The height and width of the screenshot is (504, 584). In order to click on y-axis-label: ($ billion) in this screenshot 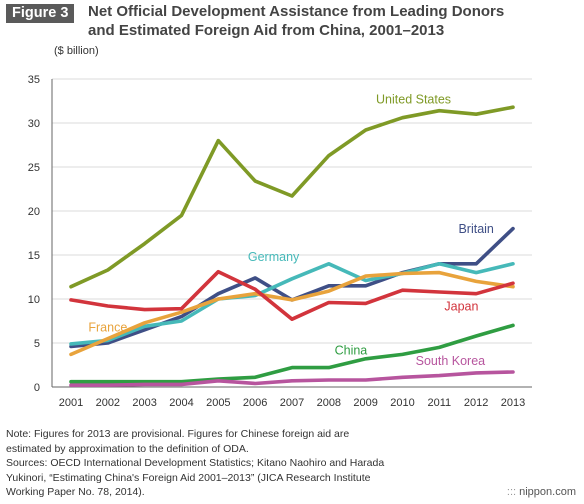, I will do `click(76, 51)`.